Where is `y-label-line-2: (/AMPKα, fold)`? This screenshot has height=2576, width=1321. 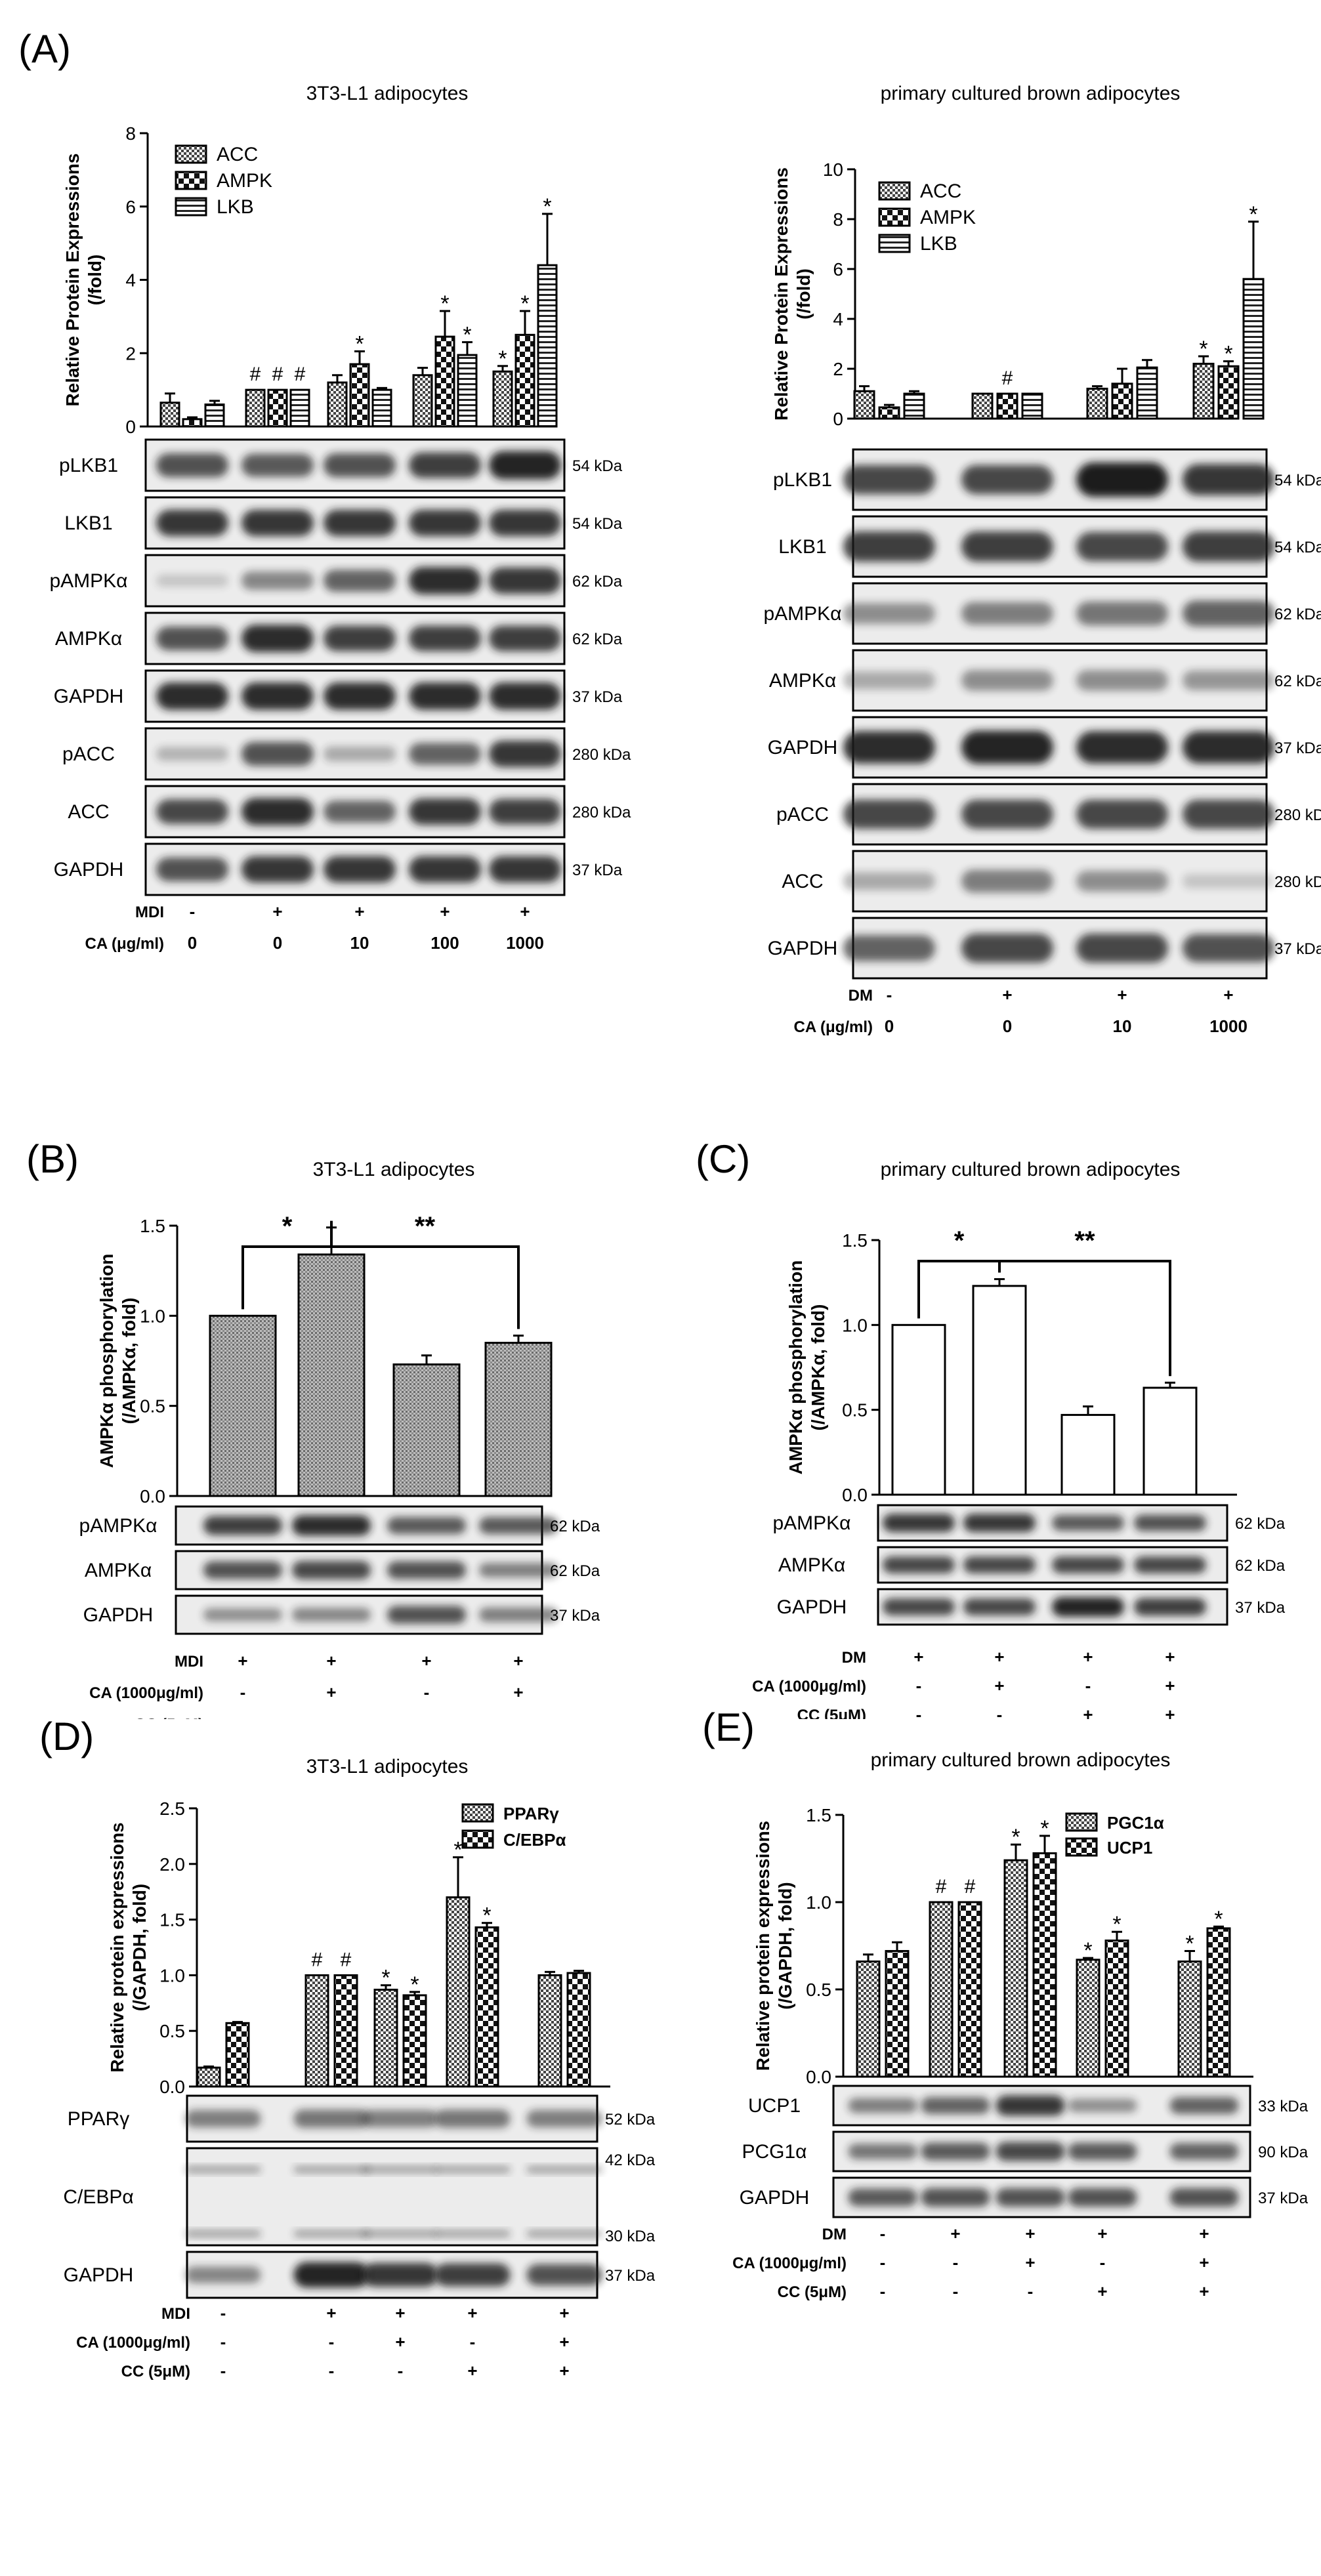
y-label-line-2: (/AMPKα, fold) is located at coordinates (818, 1367).